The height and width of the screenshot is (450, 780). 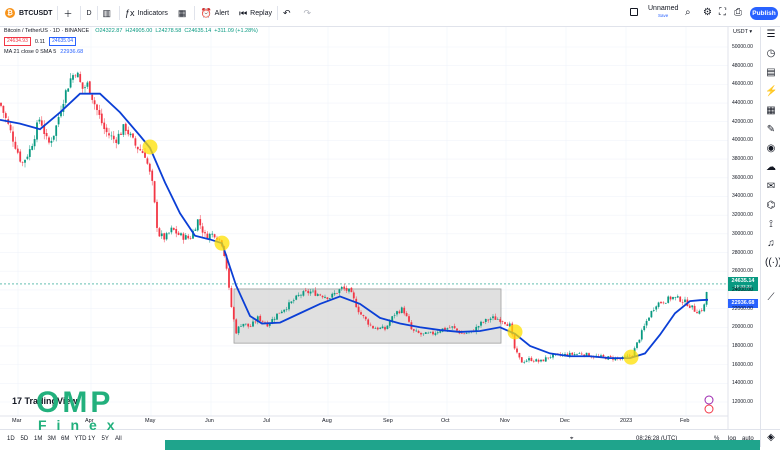 I want to click on wifi-signal-icon: ((·)), so click(x=772, y=262).